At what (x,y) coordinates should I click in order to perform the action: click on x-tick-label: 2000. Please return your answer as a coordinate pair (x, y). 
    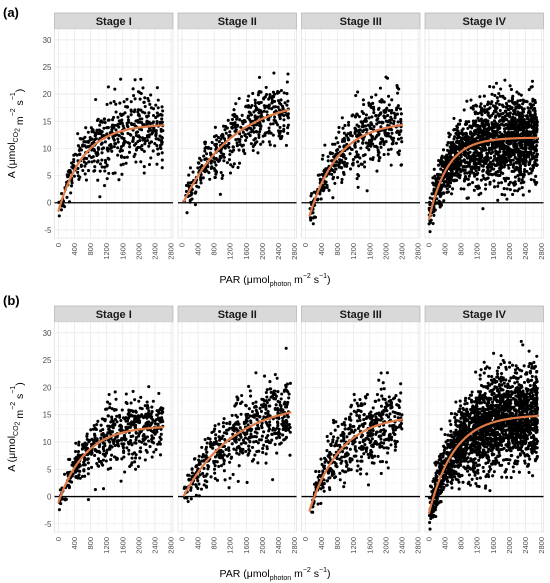
    Looking at the image, I should click on (385, 251).